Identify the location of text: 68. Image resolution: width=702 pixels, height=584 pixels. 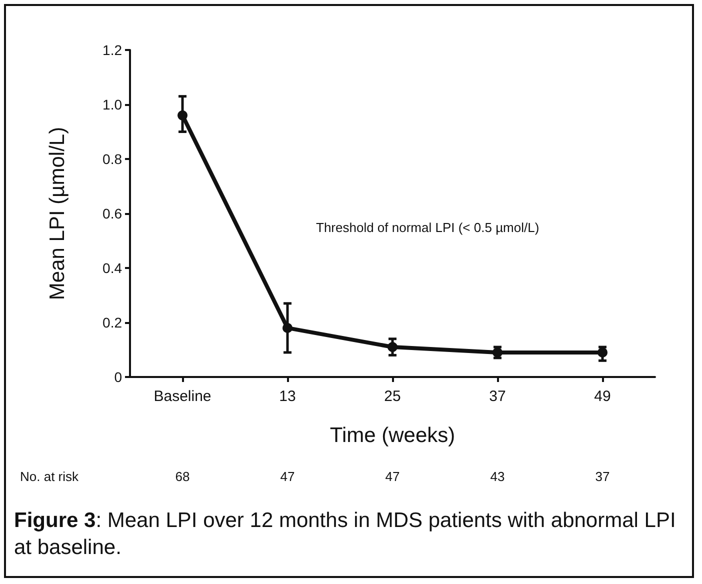
(182, 476).